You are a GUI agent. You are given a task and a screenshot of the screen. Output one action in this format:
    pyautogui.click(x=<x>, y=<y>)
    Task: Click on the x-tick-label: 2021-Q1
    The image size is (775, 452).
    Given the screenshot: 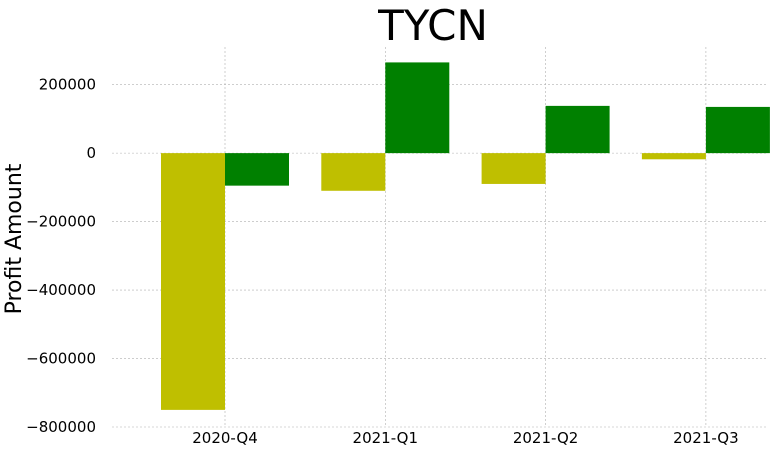 What is the action you would take?
    pyautogui.click(x=386, y=438)
    